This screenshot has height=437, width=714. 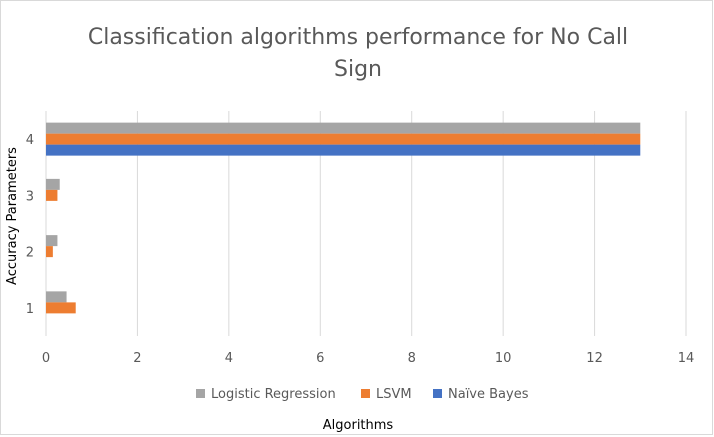 What do you see at coordinates (412, 358) in the screenshot?
I see `x-tick-label-4: 8` at bounding box center [412, 358].